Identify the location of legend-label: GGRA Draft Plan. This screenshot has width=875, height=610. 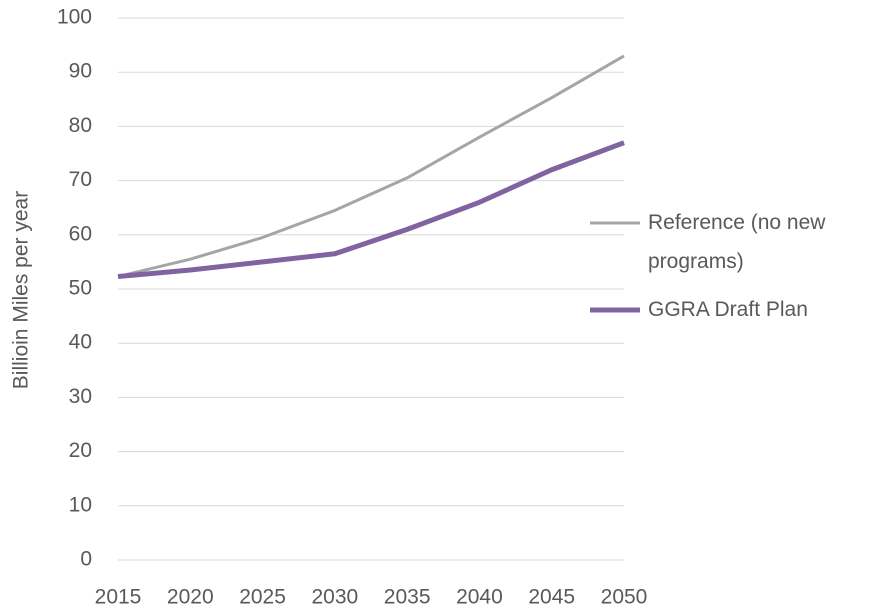
(728, 309).